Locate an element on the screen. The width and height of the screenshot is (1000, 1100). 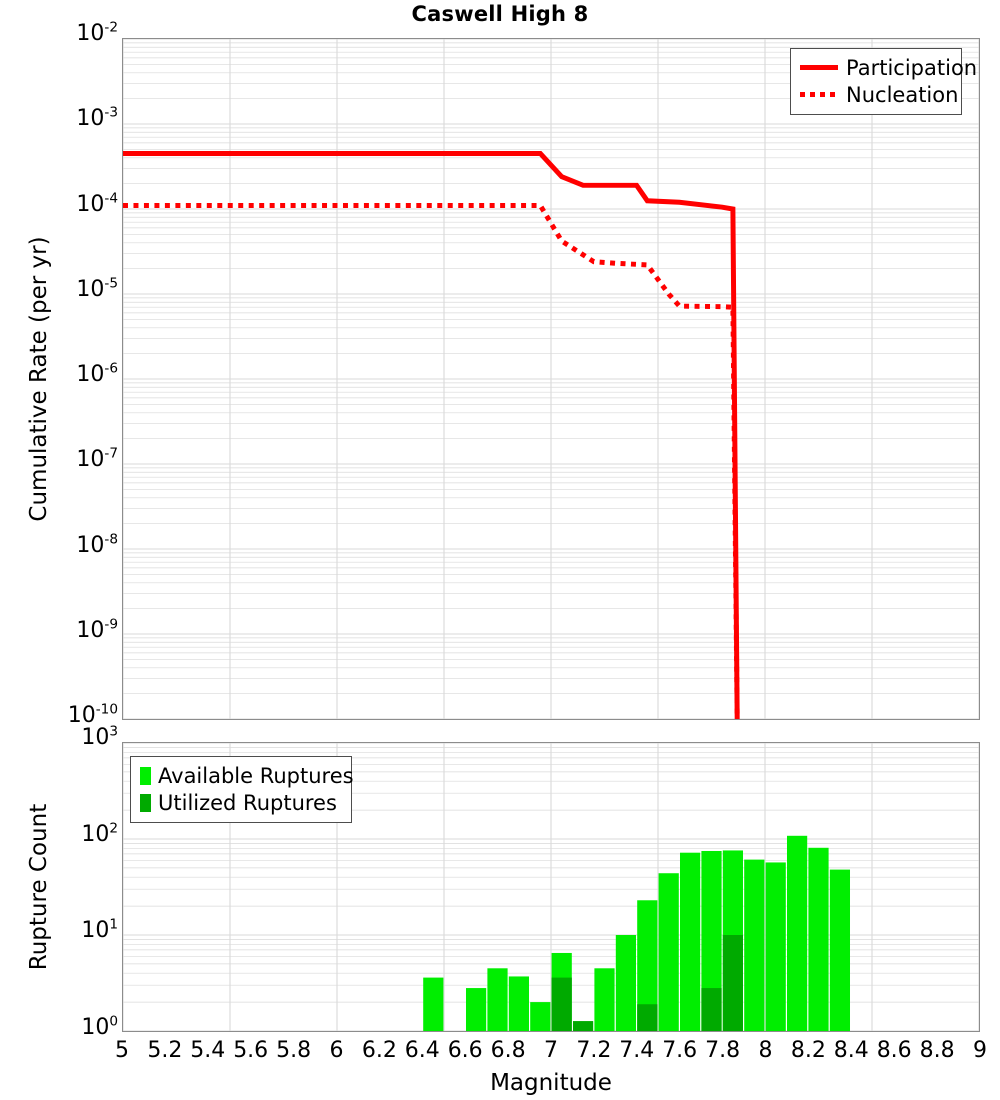
y-tick-label: 10⁻¹⁰ is located at coordinates (92, 714).